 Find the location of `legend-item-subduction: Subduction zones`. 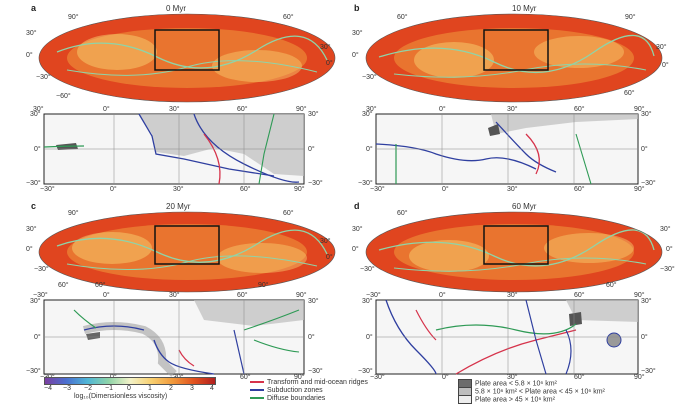

legend-item-subduction: Subduction zones is located at coordinates (286, 390).